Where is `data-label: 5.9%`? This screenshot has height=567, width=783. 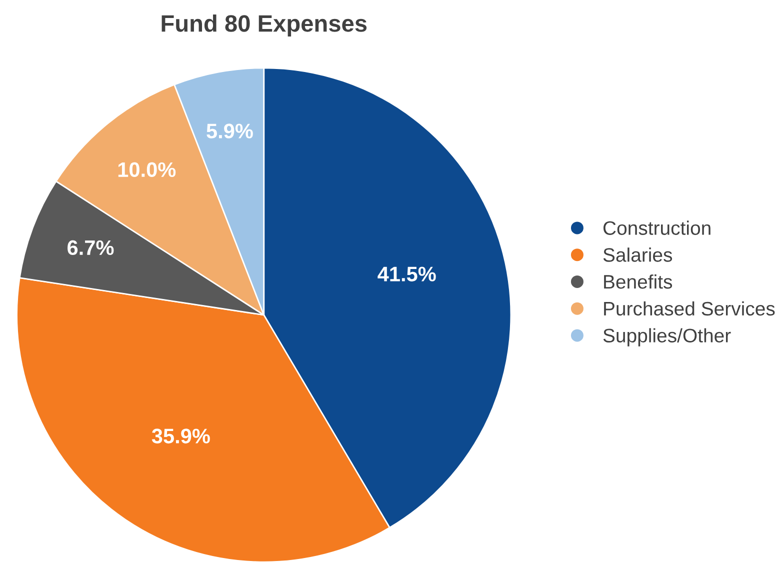
data-label: 5.9% is located at coordinates (229, 131).